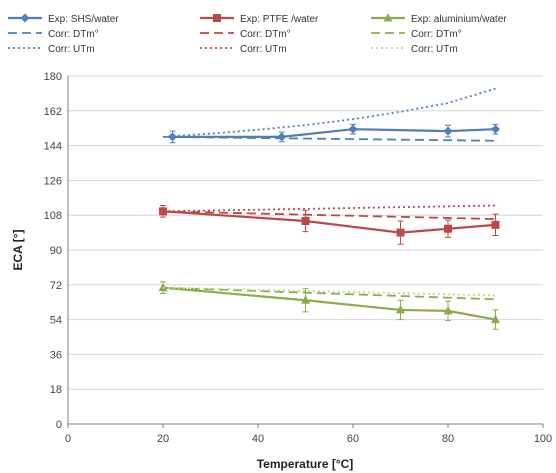 The width and height of the screenshot is (556, 473). Describe the element at coordinates (258, 439) in the screenshot. I see `x-tick-label: 40` at that location.